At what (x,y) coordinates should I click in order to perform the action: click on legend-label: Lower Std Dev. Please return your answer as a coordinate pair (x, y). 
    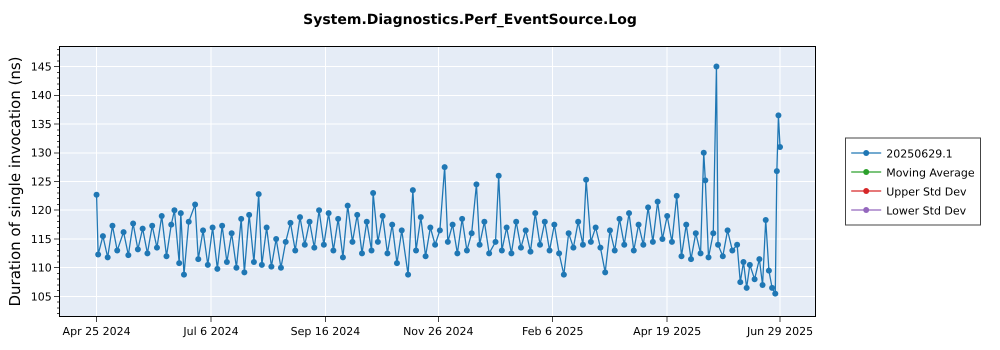
    Looking at the image, I should click on (926, 211).